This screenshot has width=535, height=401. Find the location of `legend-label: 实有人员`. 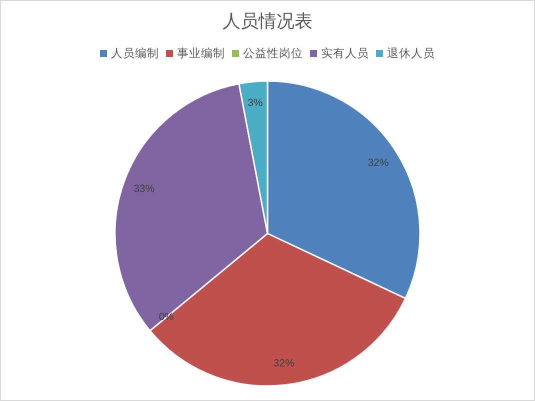

legend-label: 实有人员 is located at coordinates (345, 53).